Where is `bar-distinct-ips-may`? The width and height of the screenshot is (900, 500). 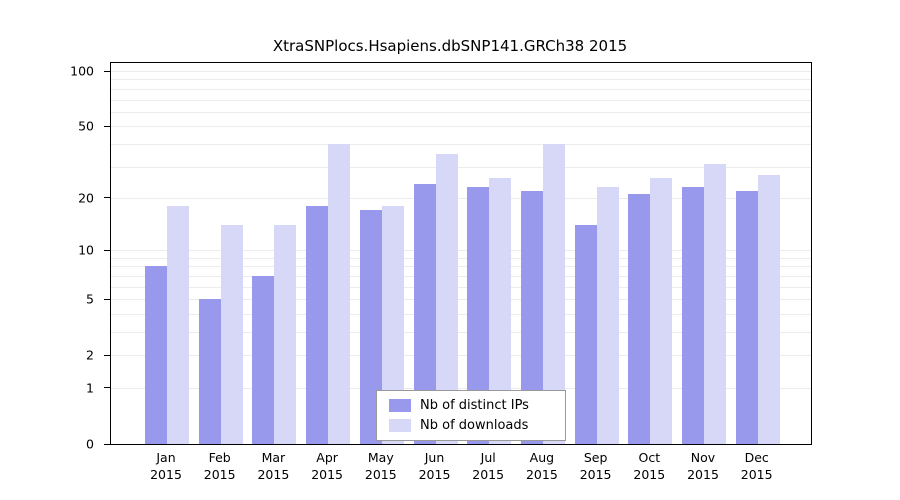
bar-distinct-ips-may is located at coordinates (370, 327).